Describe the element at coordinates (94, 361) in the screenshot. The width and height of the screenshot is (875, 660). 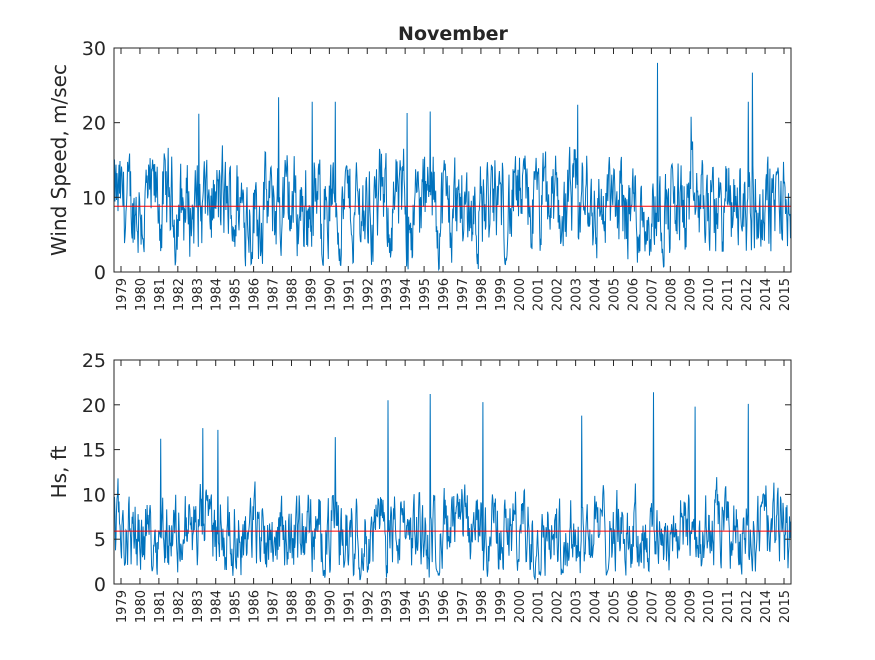
I see `y-tick-label: 25` at that location.